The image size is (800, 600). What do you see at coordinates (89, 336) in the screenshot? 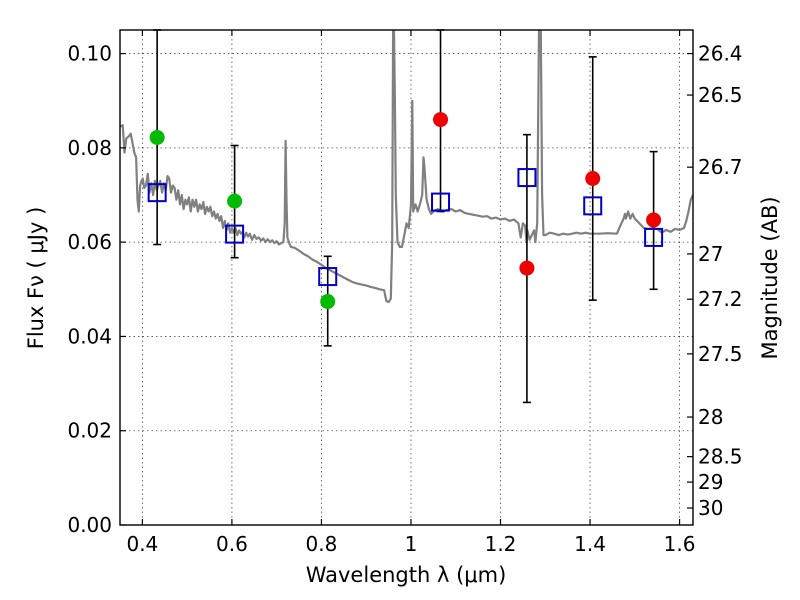
I see `y-tick-label: 0.04` at bounding box center [89, 336].